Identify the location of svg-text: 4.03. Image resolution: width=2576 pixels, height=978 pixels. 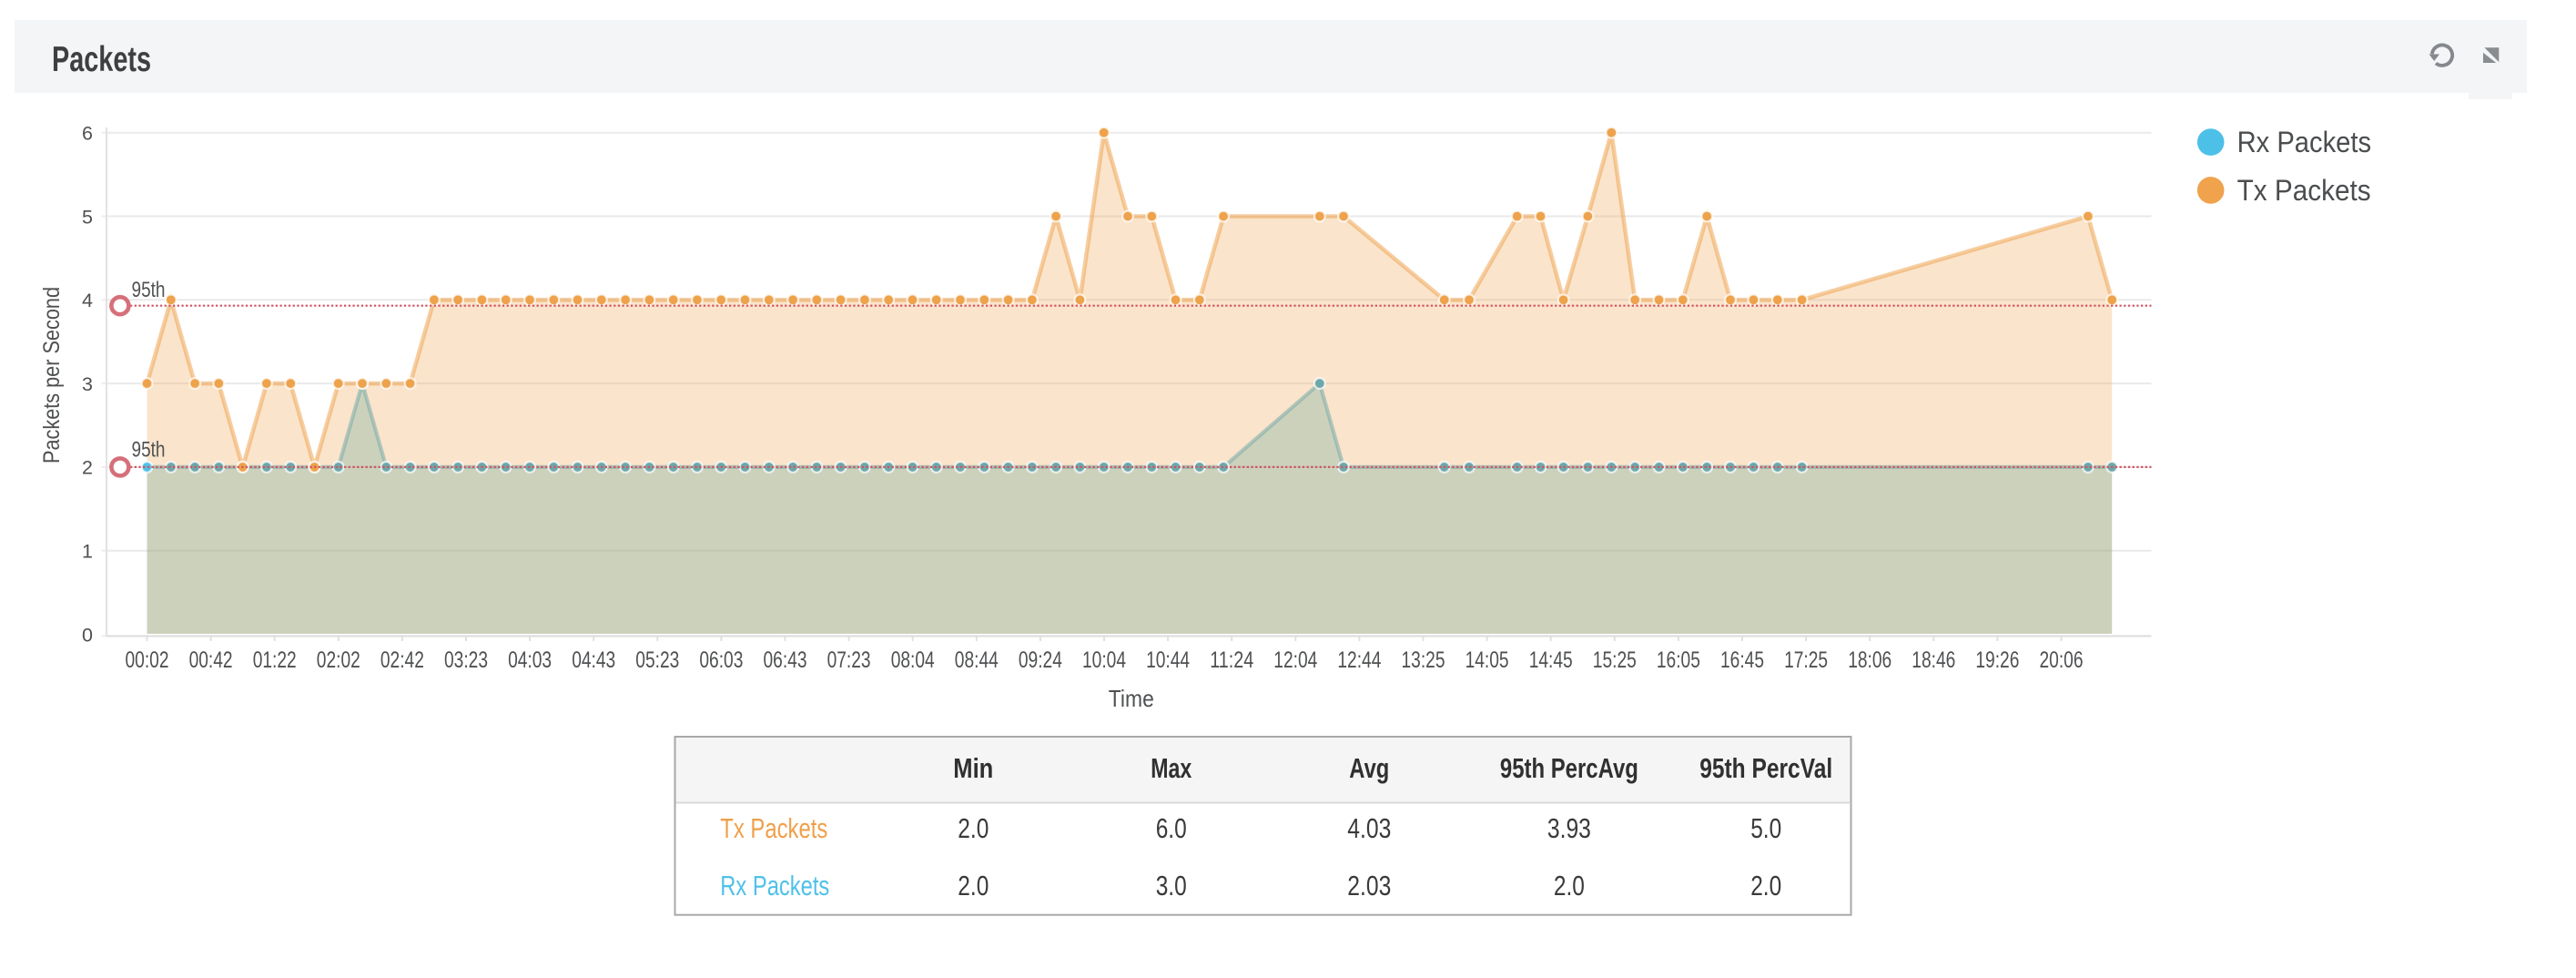
(1369, 828).